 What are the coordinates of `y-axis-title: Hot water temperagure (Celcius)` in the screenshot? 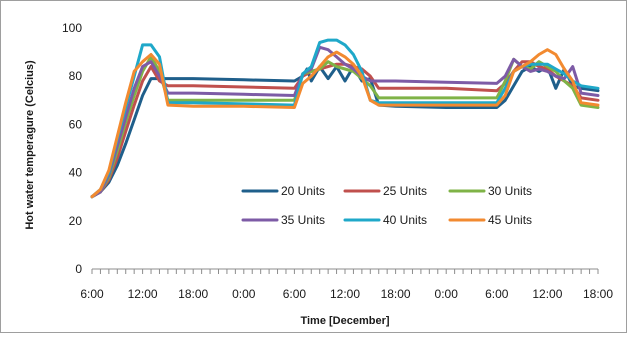 It's located at (30, 145).